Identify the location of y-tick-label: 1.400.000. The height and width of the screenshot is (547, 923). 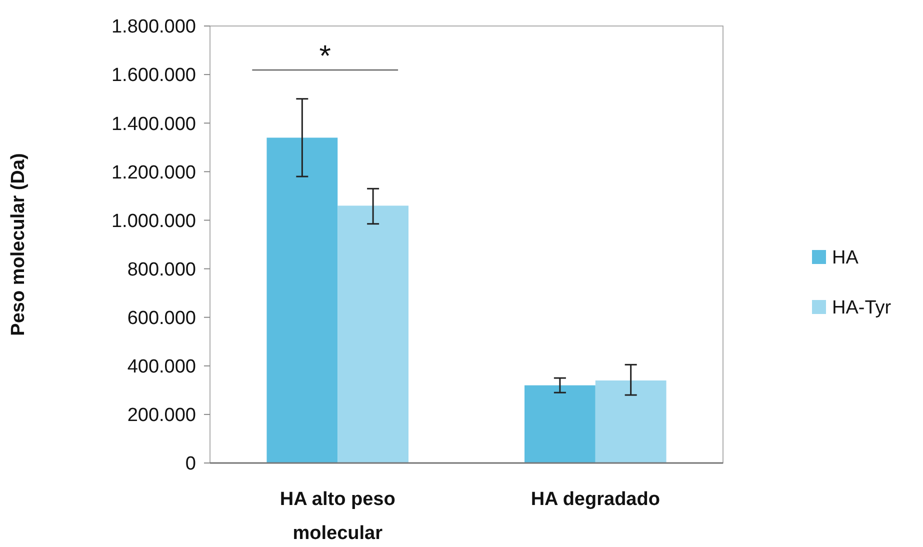
(153, 124).